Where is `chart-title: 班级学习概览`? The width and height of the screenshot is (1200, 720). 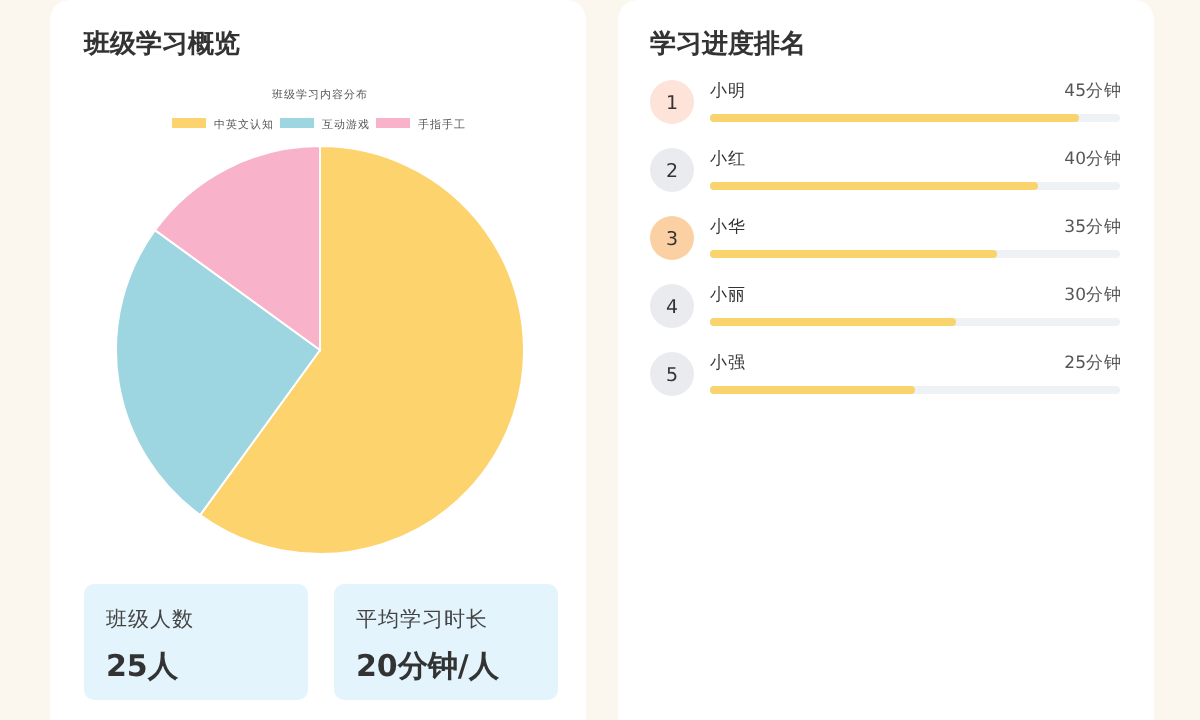 chart-title: 班级学习概览 is located at coordinates (161, 45).